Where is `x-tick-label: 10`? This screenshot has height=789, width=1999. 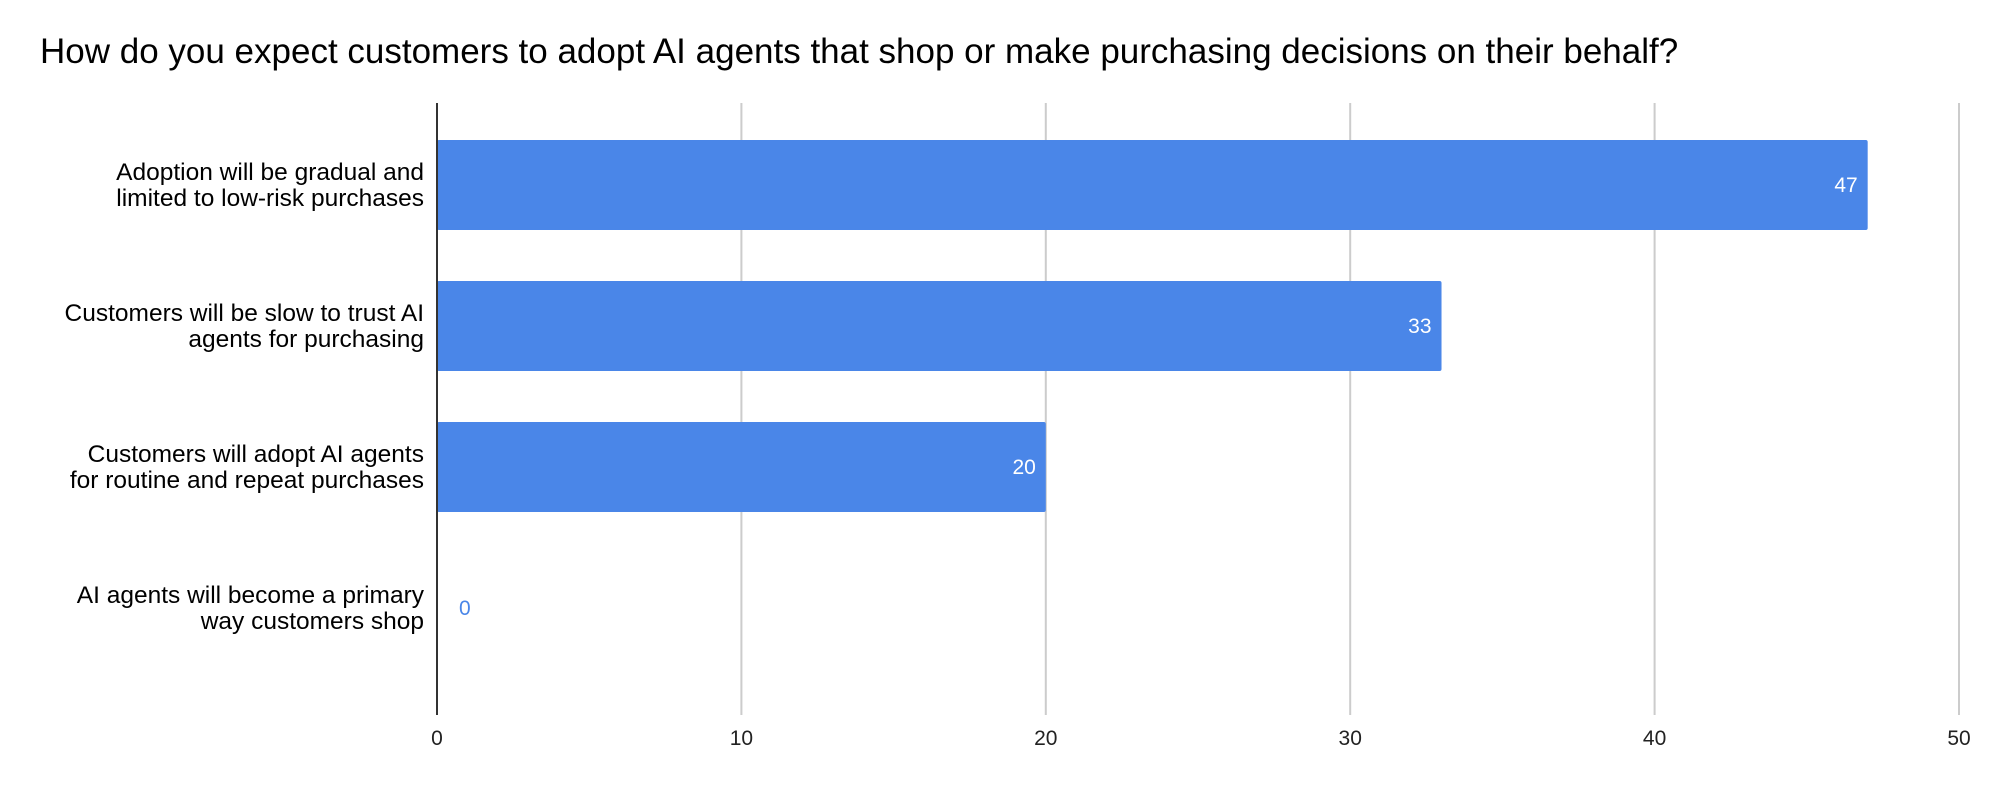 x-tick-label: 10 is located at coordinates (741, 738).